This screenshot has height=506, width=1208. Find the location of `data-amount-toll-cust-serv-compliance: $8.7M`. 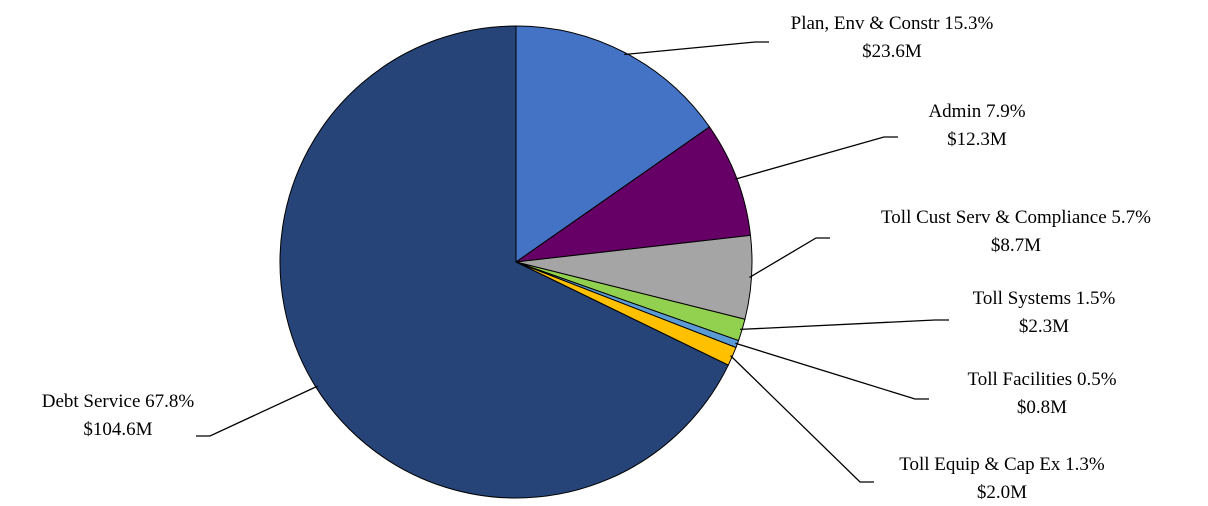

data-amount-toll-cust-serv-compliance: $8.7M is located at coordinates (1016, 245).